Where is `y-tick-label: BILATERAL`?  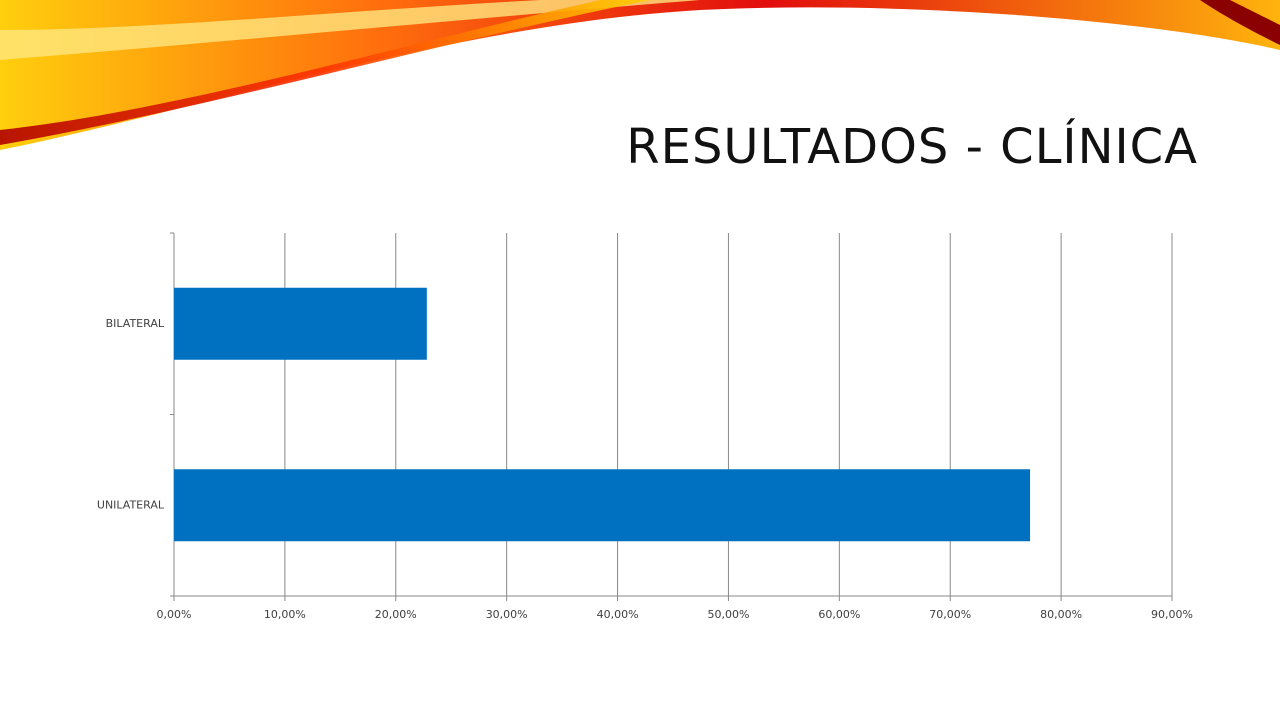
y-tick-label: BILATERAL is located at coordinates (135, 323).